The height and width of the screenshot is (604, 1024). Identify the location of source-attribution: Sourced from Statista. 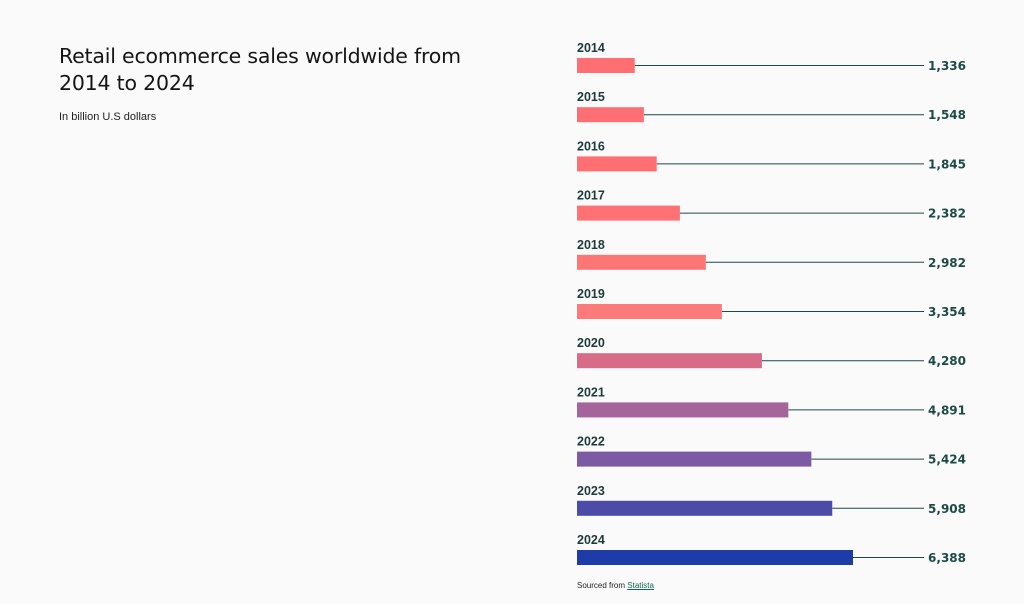
(615, 585).